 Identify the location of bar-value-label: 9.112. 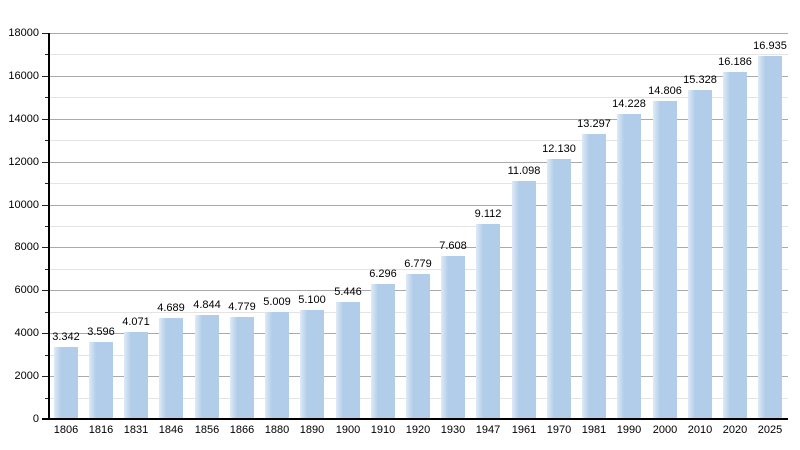
(488, 214).